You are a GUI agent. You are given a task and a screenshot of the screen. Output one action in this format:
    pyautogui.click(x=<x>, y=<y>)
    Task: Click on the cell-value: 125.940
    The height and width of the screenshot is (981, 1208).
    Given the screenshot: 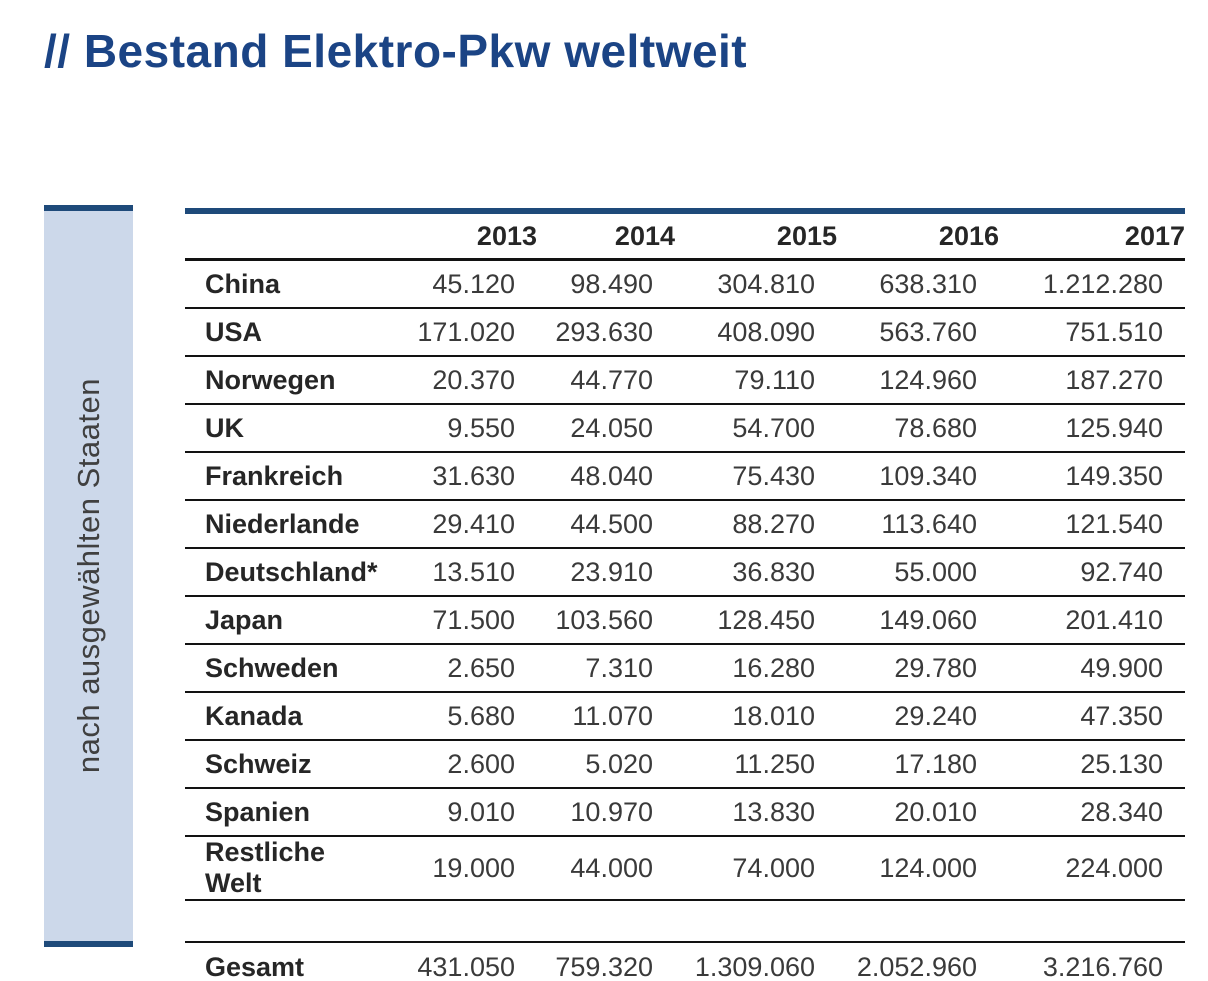 What is the action you would take?
    pyautogui.click(x=1092, y=428)
    